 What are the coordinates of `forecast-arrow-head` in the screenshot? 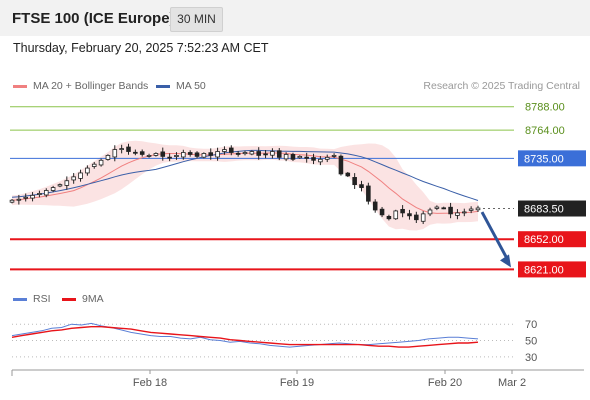 It's located at (505, 261).